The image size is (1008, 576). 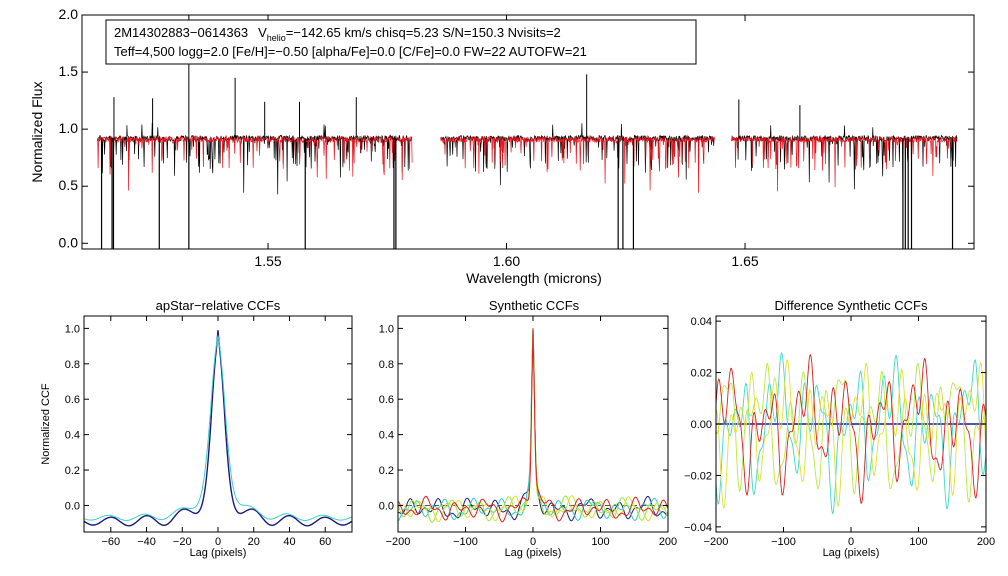 I want to click on apstar-ccf-y-ticks: 0.0 0.2 0.4 0.6 0.8 1.0, so click(x=208, y=417).